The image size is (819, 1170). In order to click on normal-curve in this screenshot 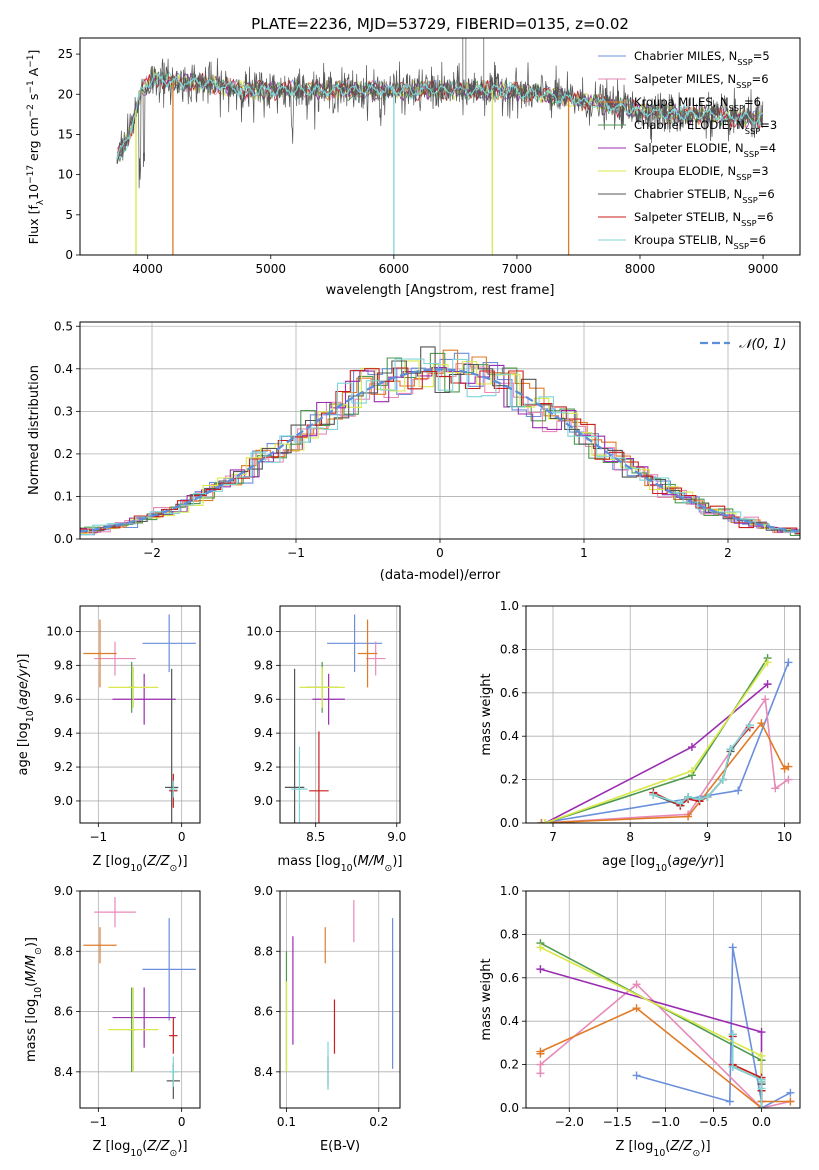, I will do `click(440, 450)`.